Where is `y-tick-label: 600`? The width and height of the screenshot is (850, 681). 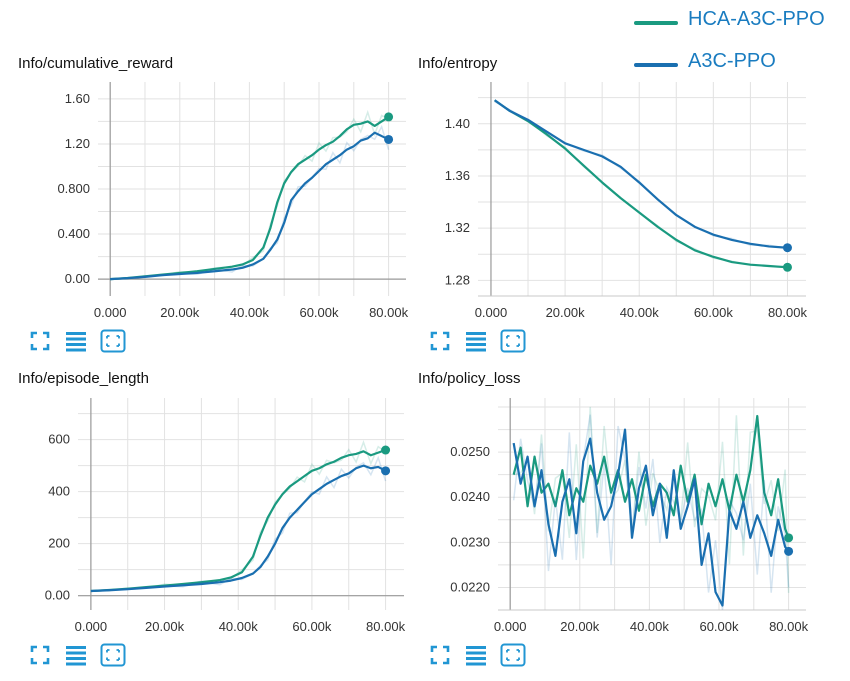
y-tick-label: 600 is located at coordinates (59, 439).